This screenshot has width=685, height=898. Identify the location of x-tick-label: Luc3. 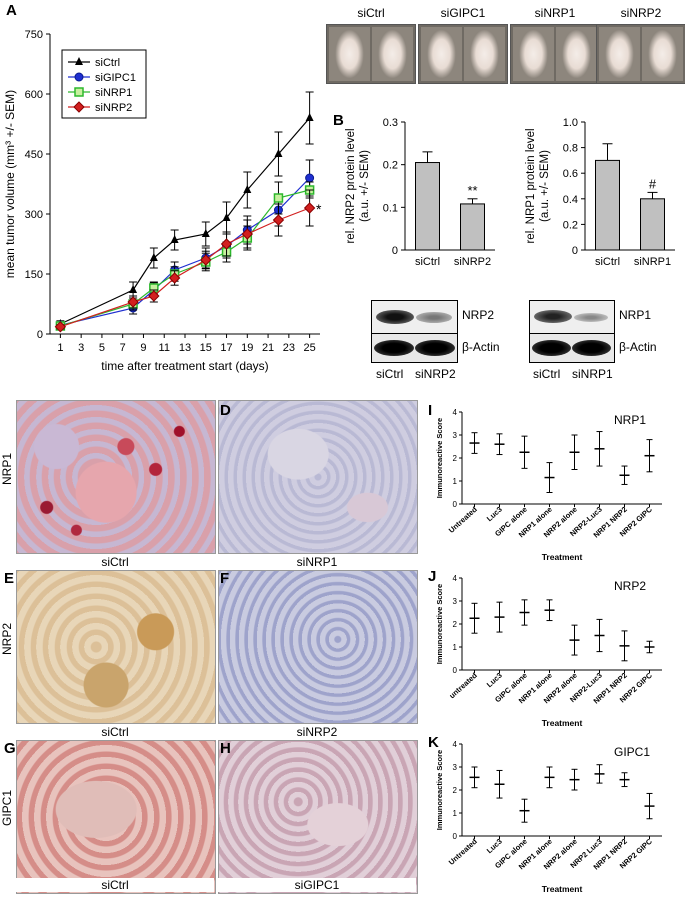
(494, 680).